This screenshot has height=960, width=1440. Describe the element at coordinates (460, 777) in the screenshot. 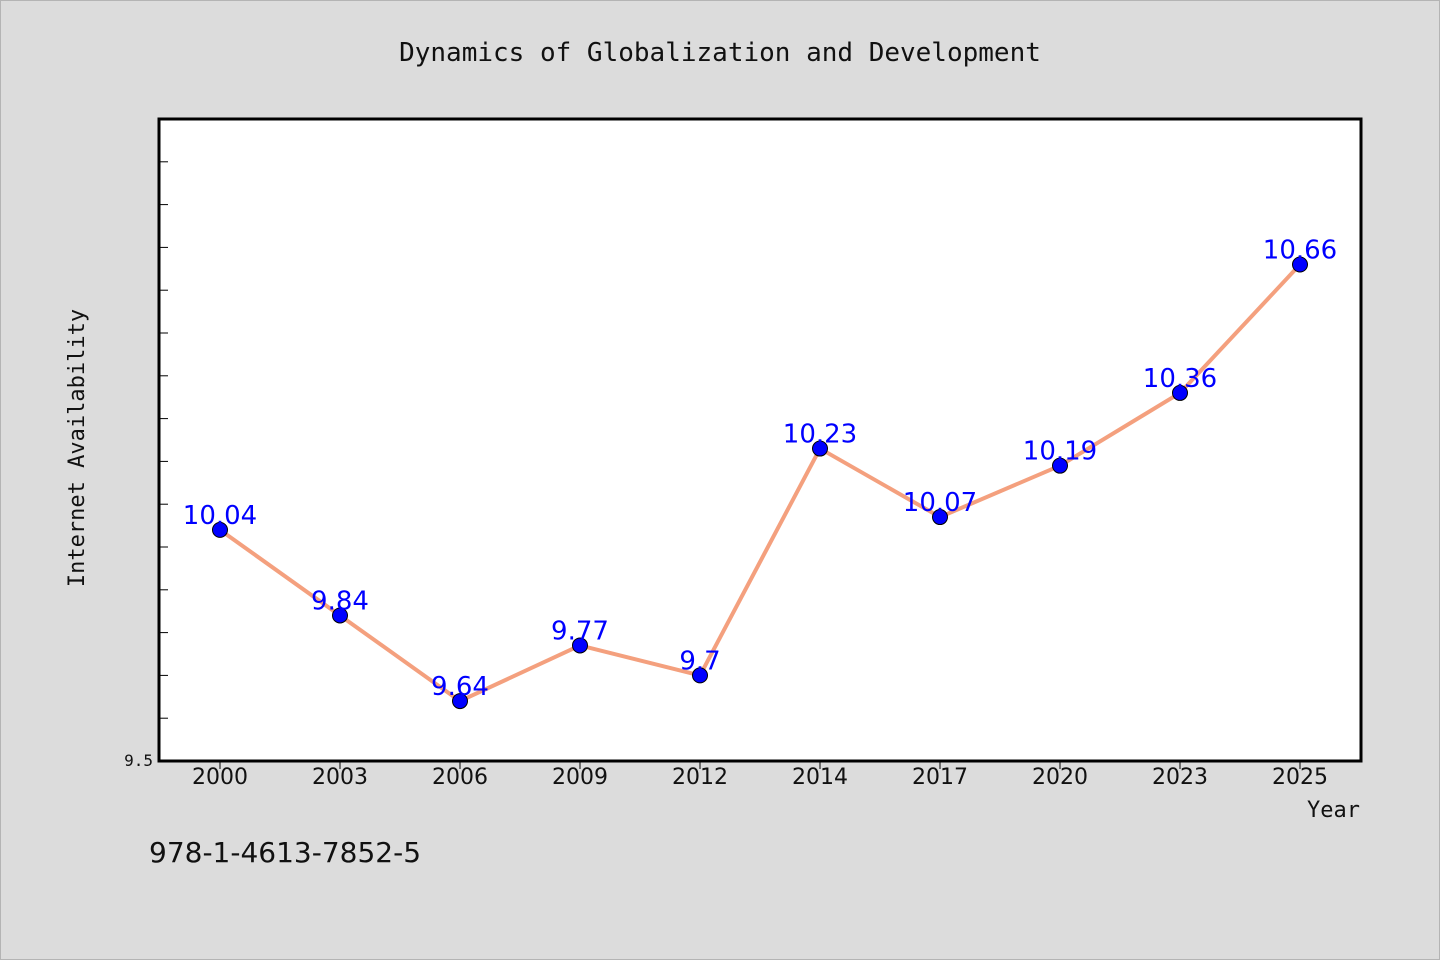

I see `x-tick-label: 2006` at that location.